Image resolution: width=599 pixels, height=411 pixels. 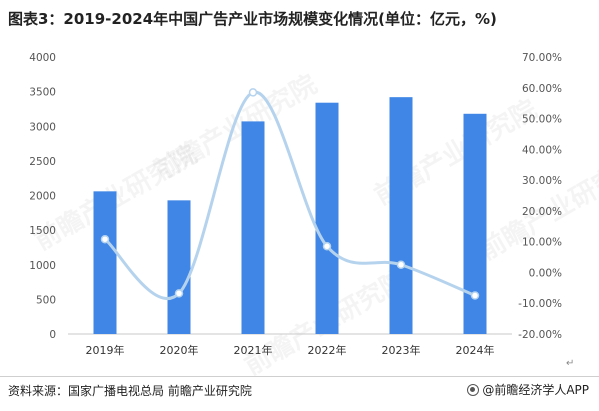 What do you see at coordinates (475, 350) in the screenshot?
I see `category-label: 2024年` at bounding box center [475, 350].